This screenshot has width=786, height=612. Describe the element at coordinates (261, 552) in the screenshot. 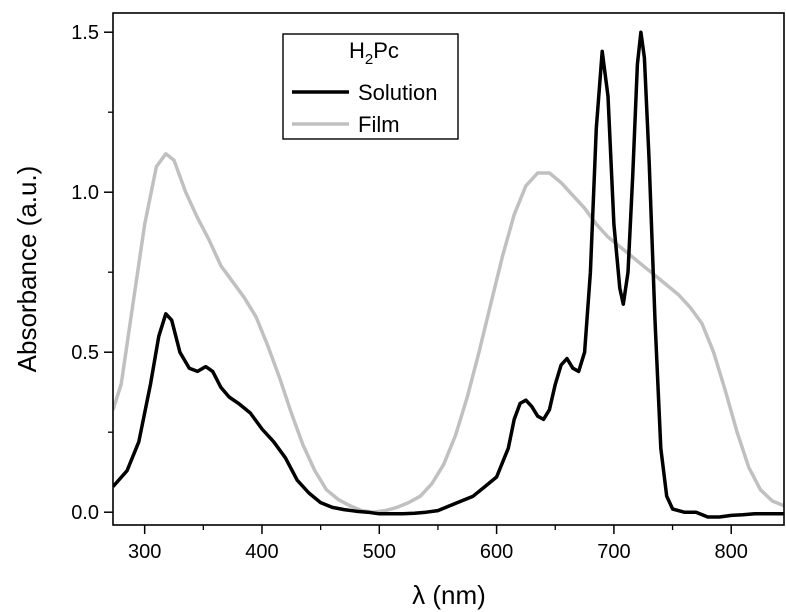

I see `x-tick-label: 400` at that location.